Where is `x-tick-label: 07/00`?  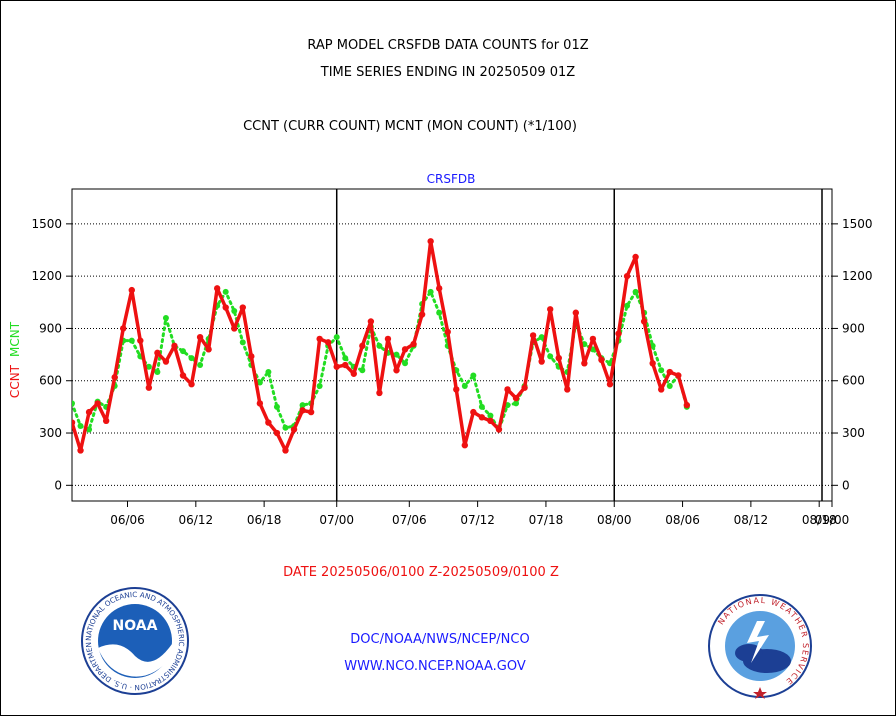
x-tick-label: 07/00 is located at coordinates (336, 520).